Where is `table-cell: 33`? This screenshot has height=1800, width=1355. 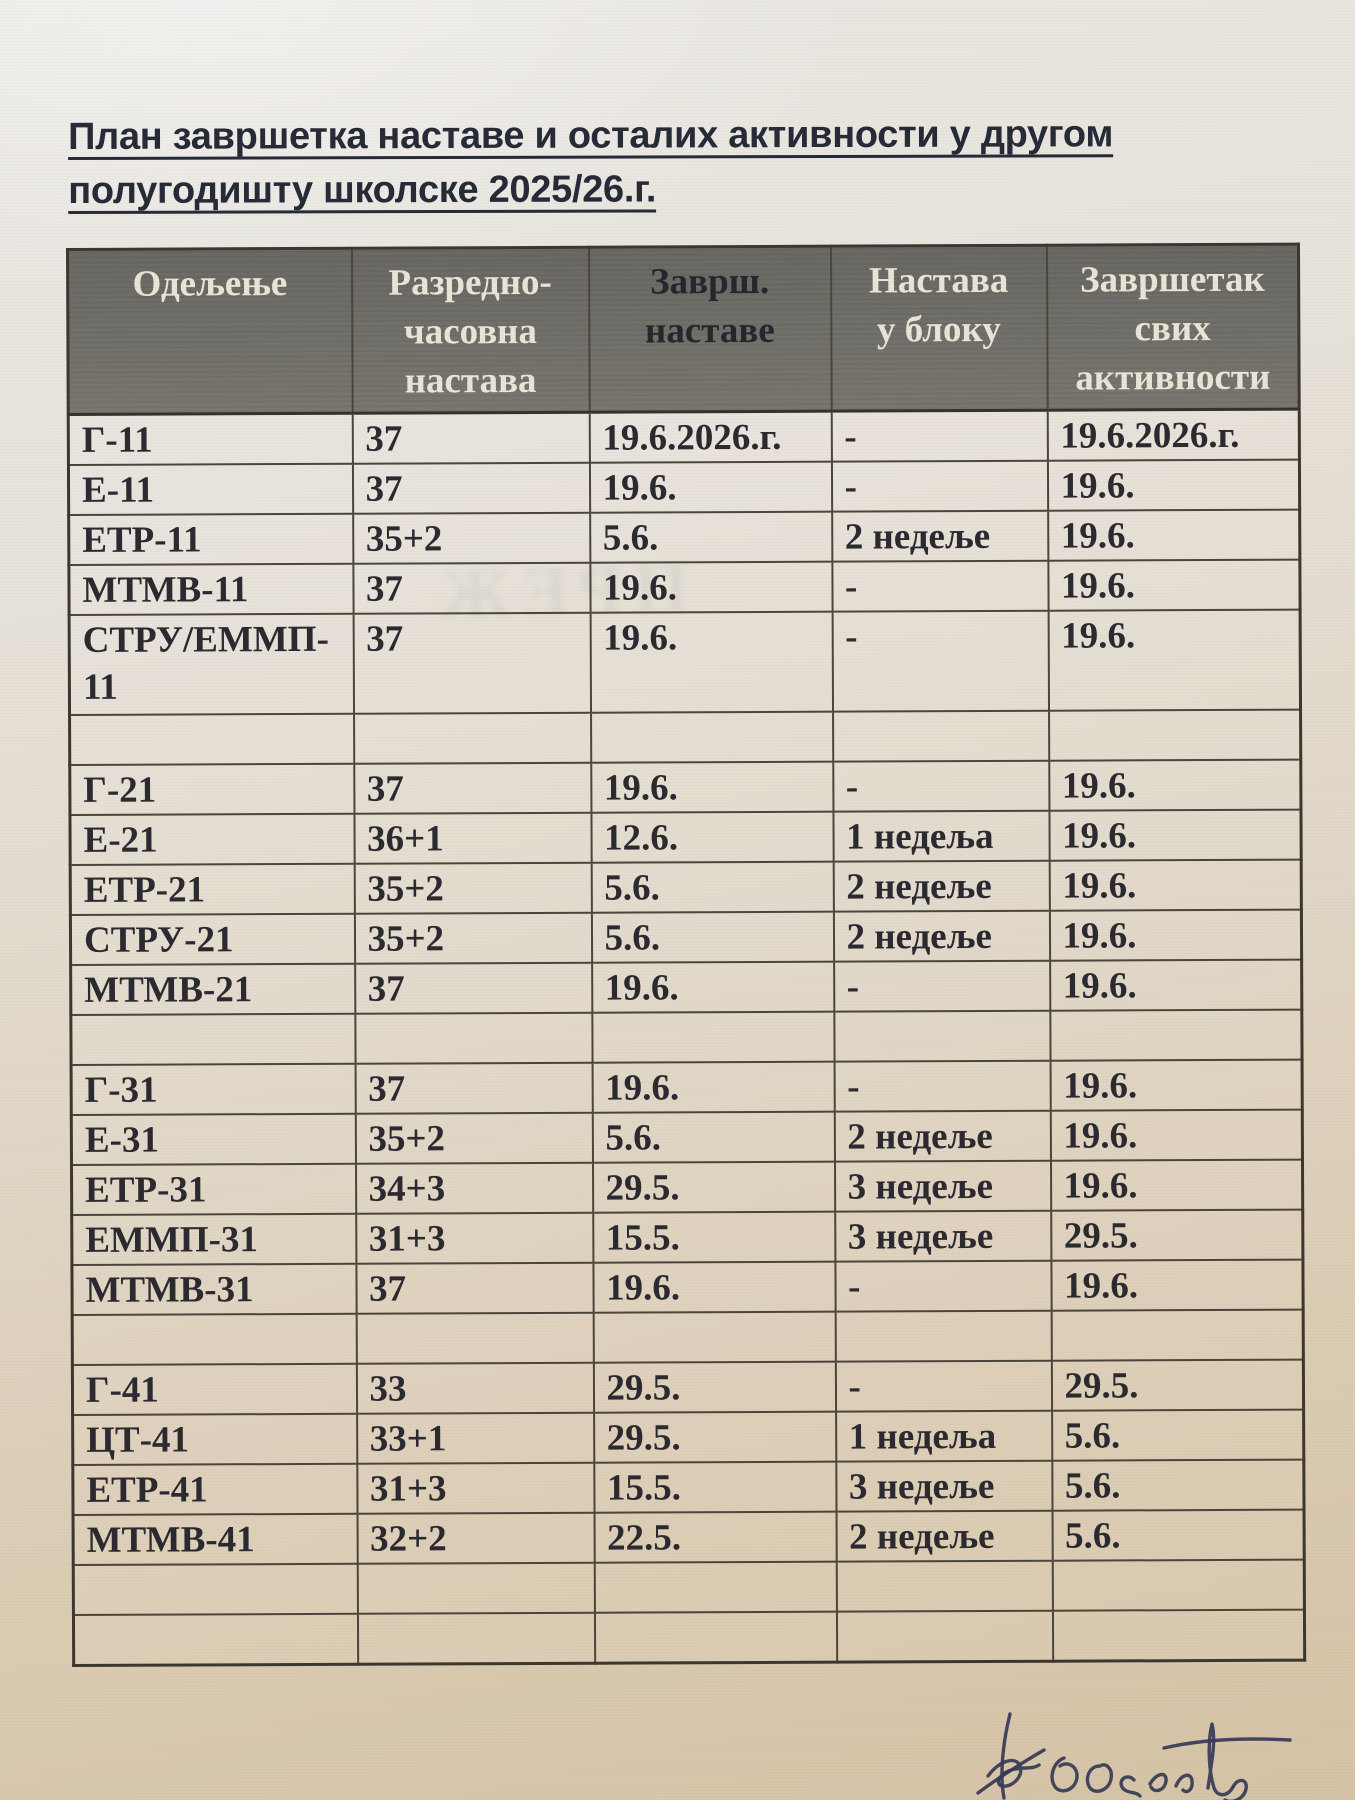 table-cell: 33 is located at coordinates (475, 1389).